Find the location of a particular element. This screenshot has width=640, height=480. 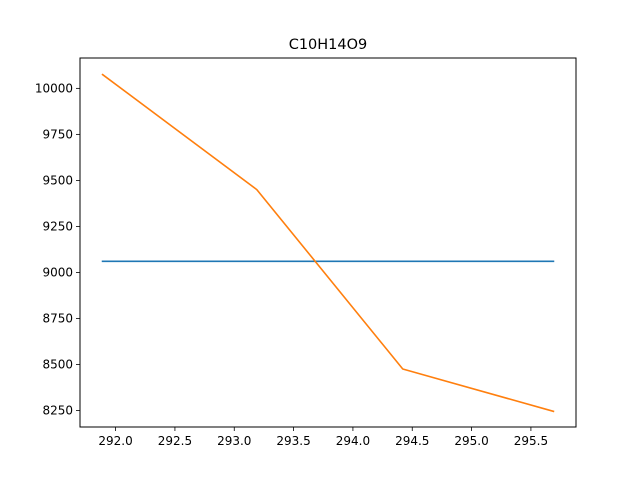

x-tick-label: 293.5 is located at coordinates (293, 441).